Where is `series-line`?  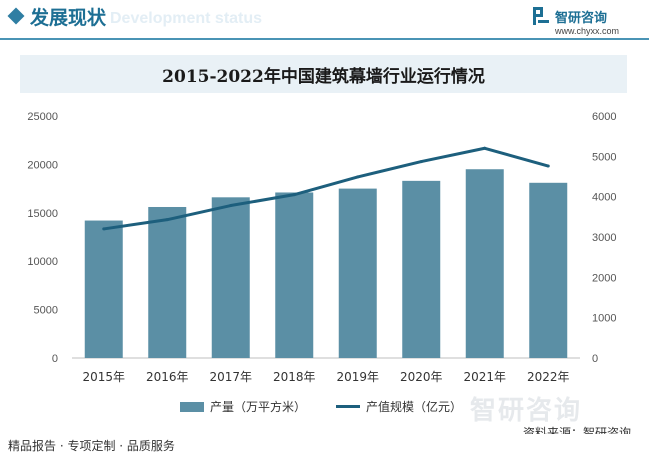 series-line is located at coordinates (326, 188).